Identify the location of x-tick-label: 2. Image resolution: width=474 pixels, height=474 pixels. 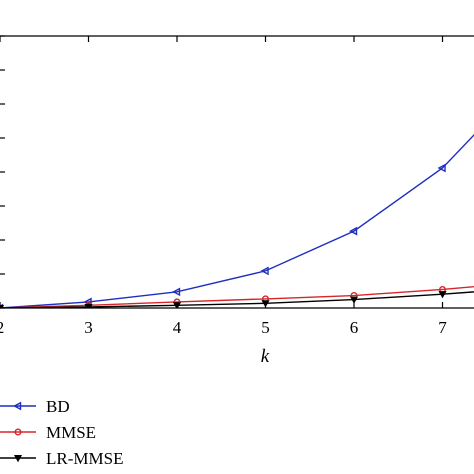
(2, 327).